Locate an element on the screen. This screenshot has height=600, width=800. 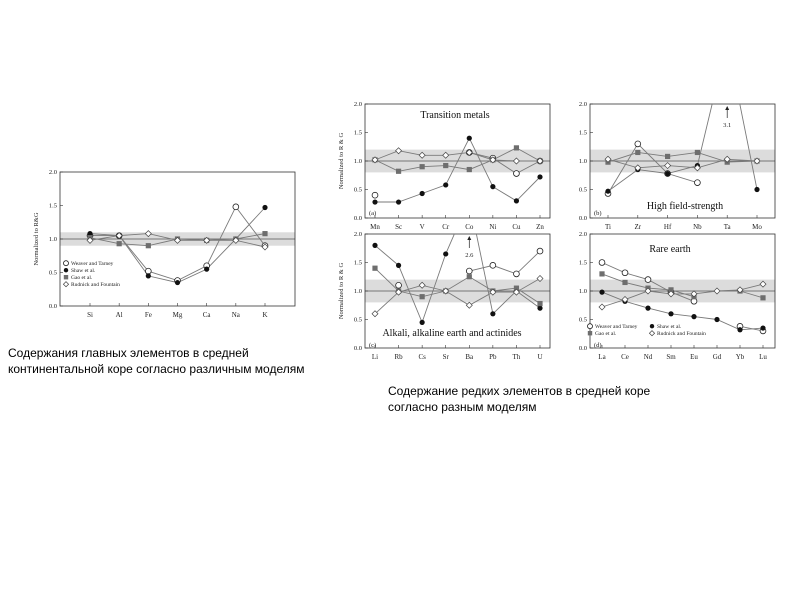
caption-line: Содержания главных элементов в средней is located at coordinates (128, 353).